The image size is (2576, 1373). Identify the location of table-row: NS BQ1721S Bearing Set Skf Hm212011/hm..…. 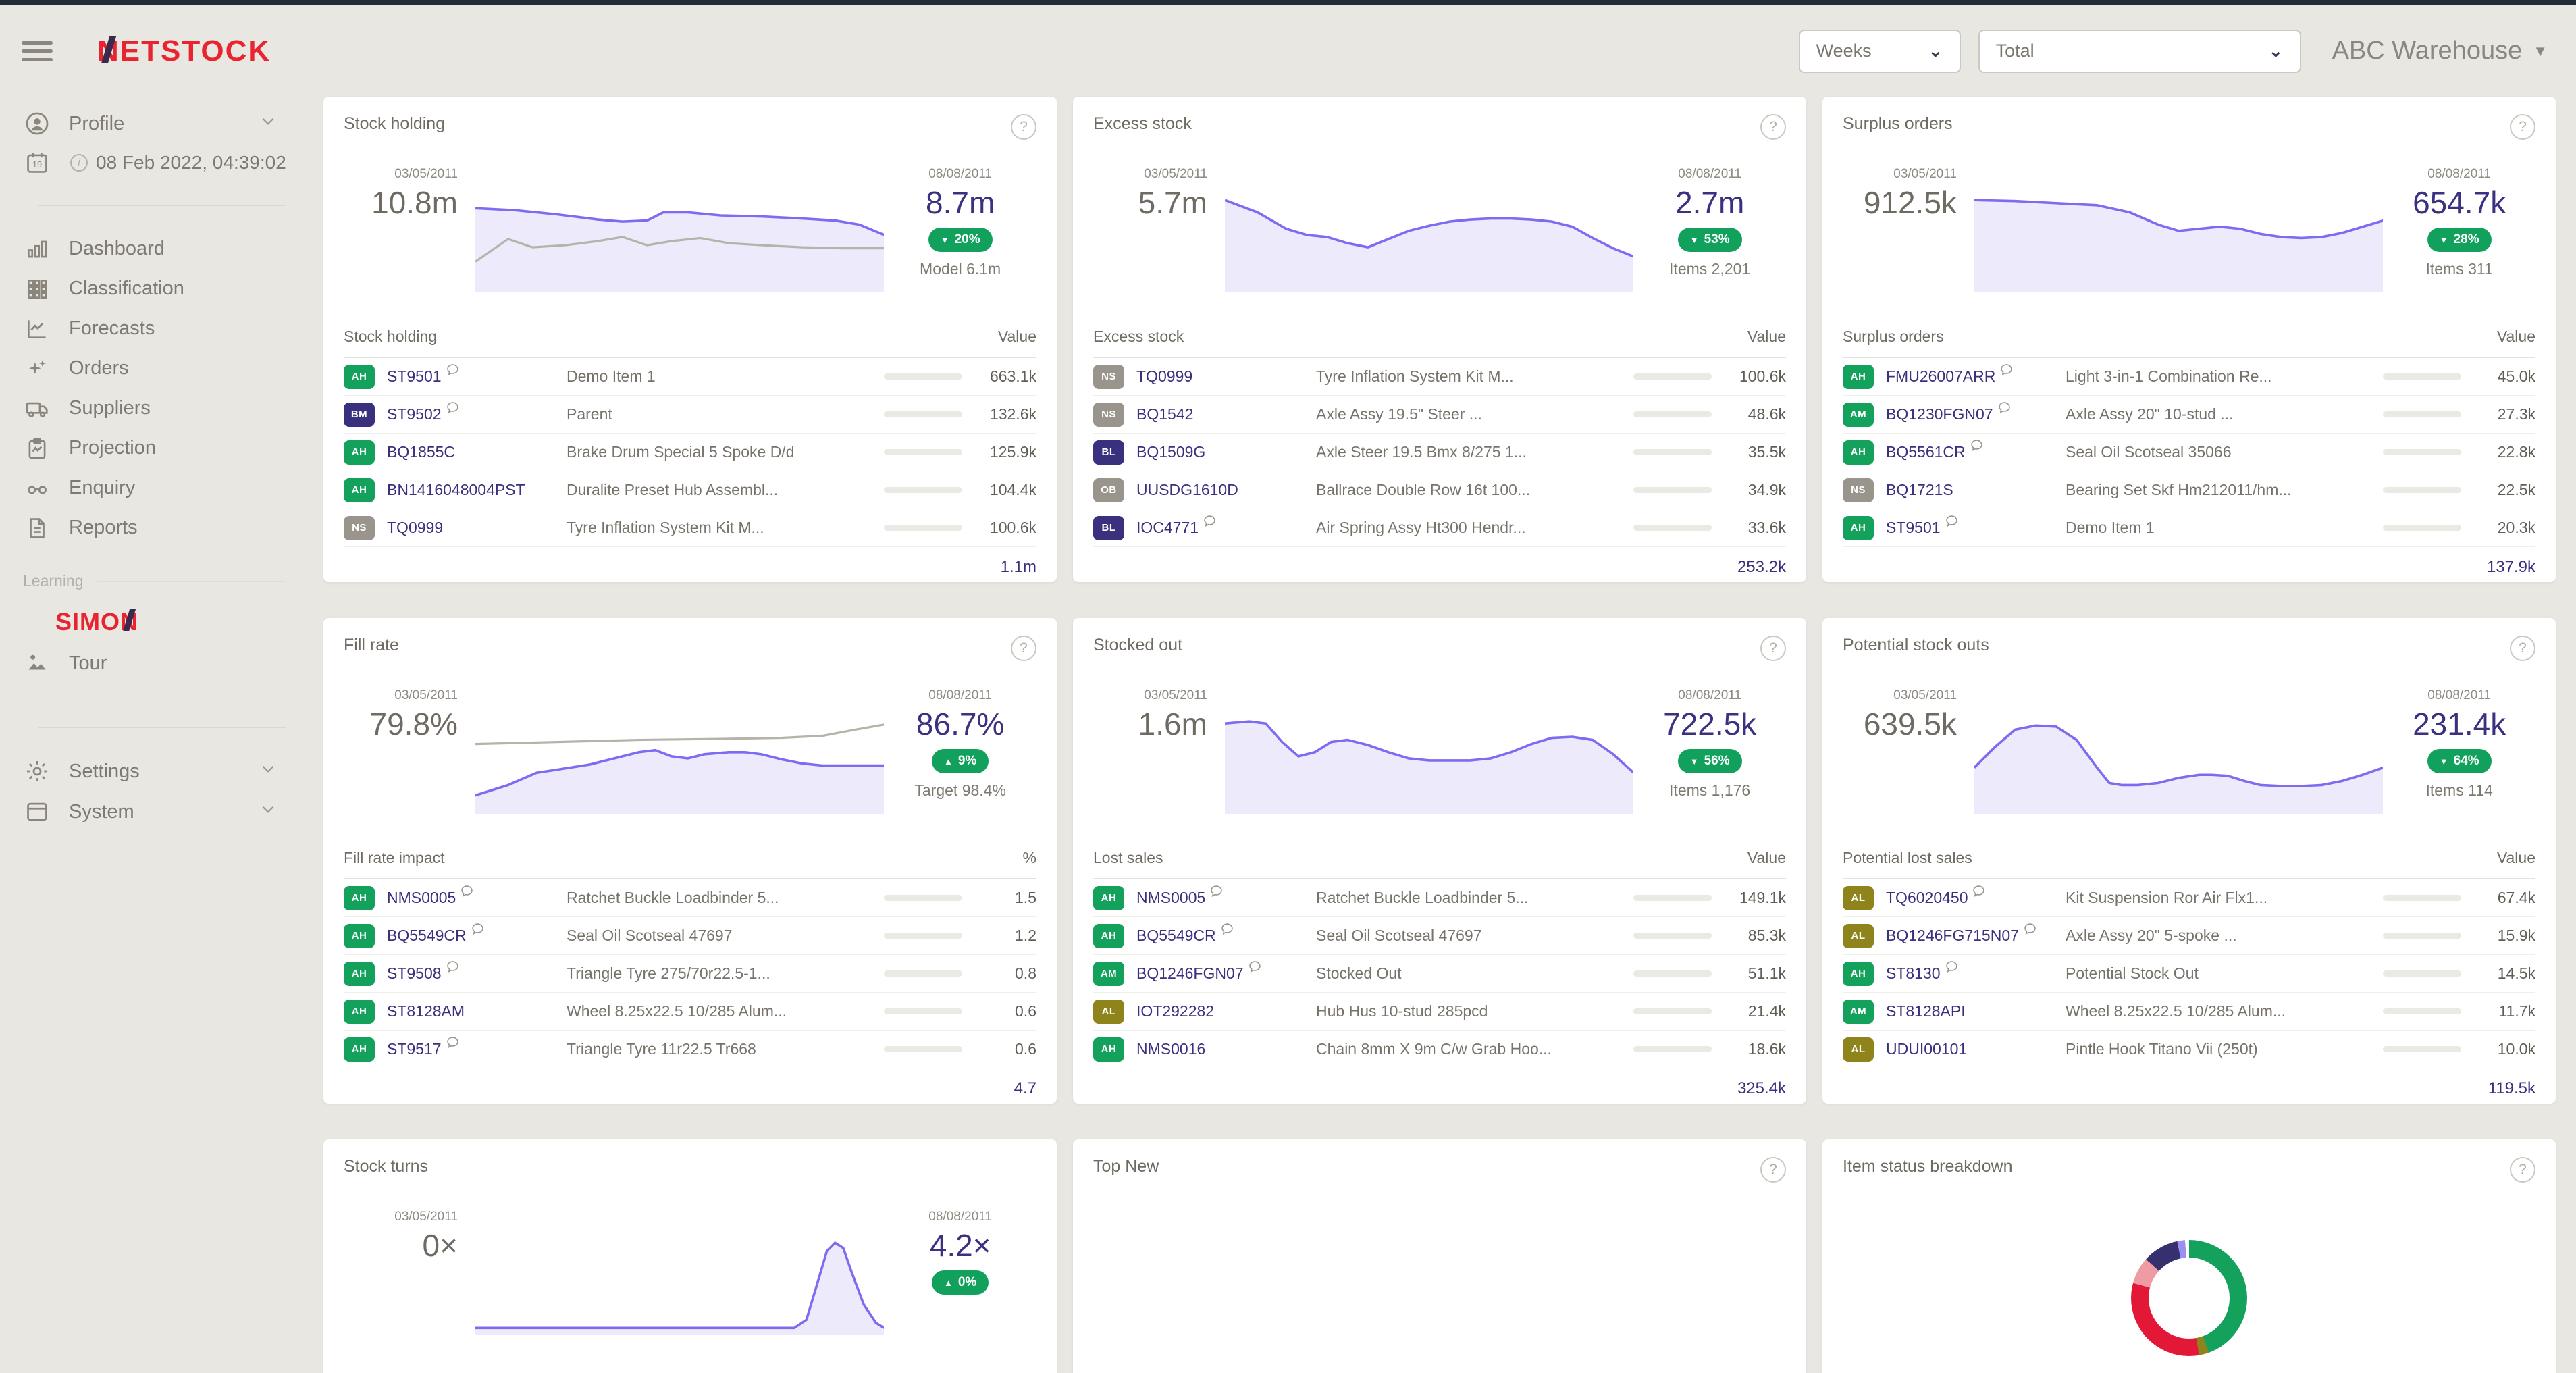
(2189, 490).